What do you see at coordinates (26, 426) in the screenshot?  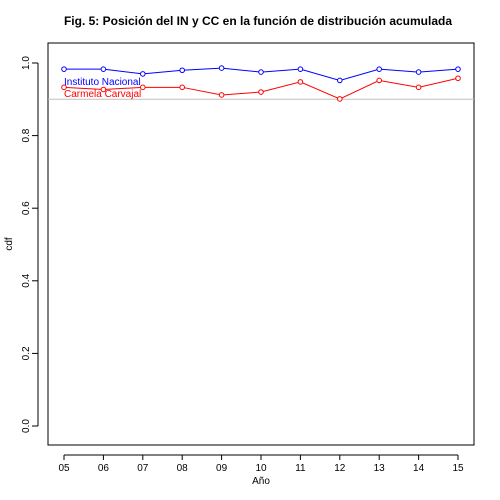 I see `y-tick-label: 0.0` at bounding box center [26, 426].